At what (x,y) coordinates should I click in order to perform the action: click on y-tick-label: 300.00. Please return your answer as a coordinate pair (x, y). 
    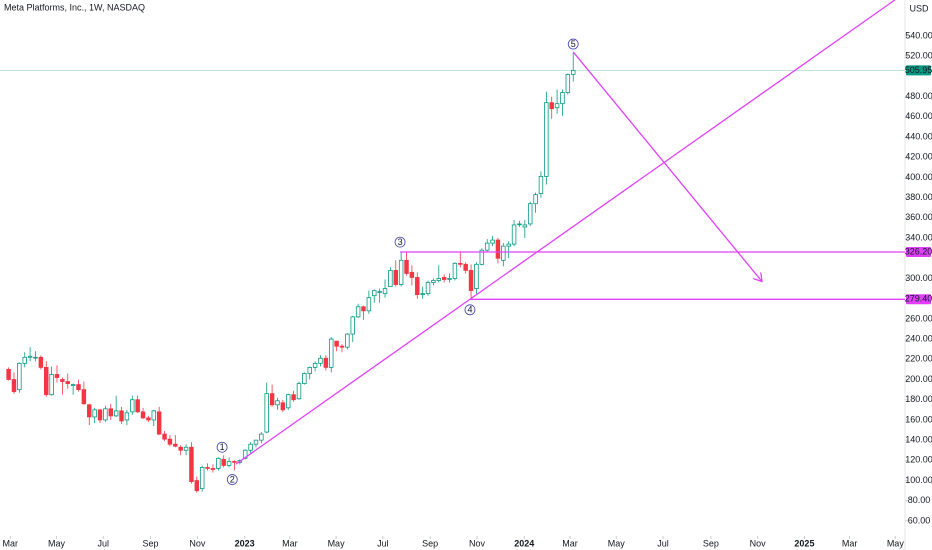
    Looking at the image, I should click on (918, 278).